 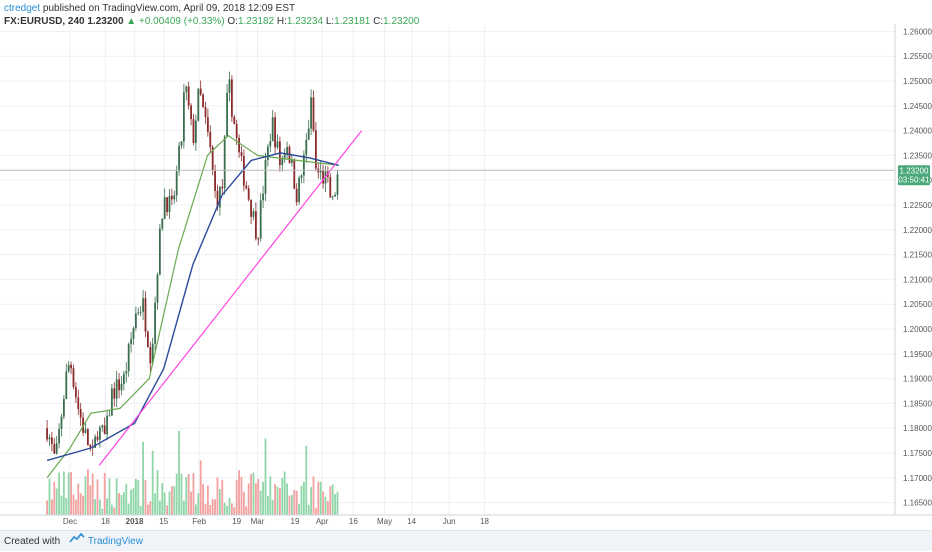 What do you see at coordinates (401, 21) in the screenshot?
I see `close-value: 1.23200` at bounding box center [401, 21].